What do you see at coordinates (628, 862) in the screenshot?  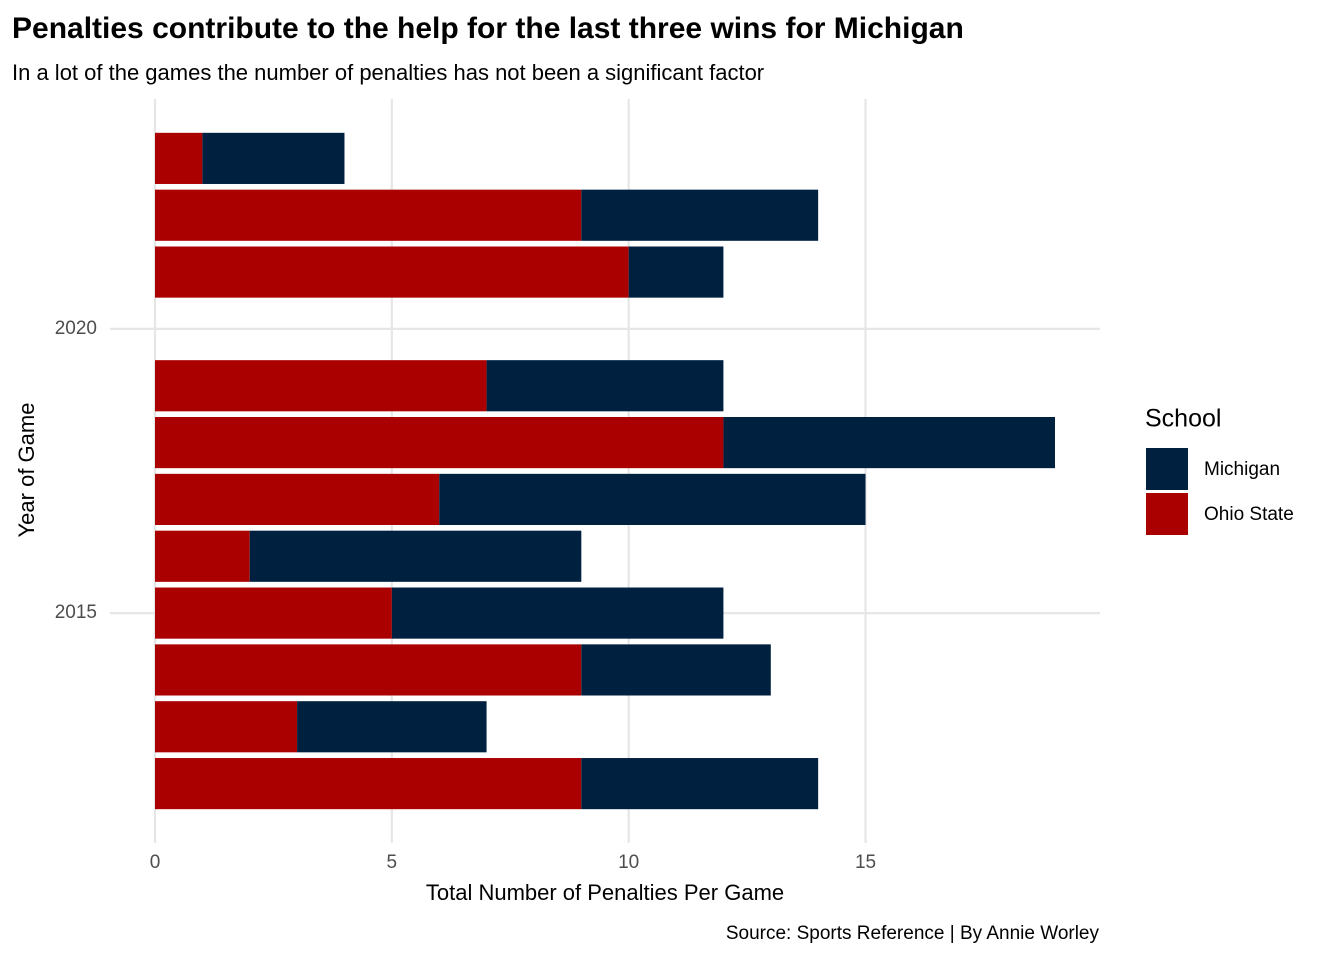 I see `x-tick-label: 10` at bounding box center [628, 862].